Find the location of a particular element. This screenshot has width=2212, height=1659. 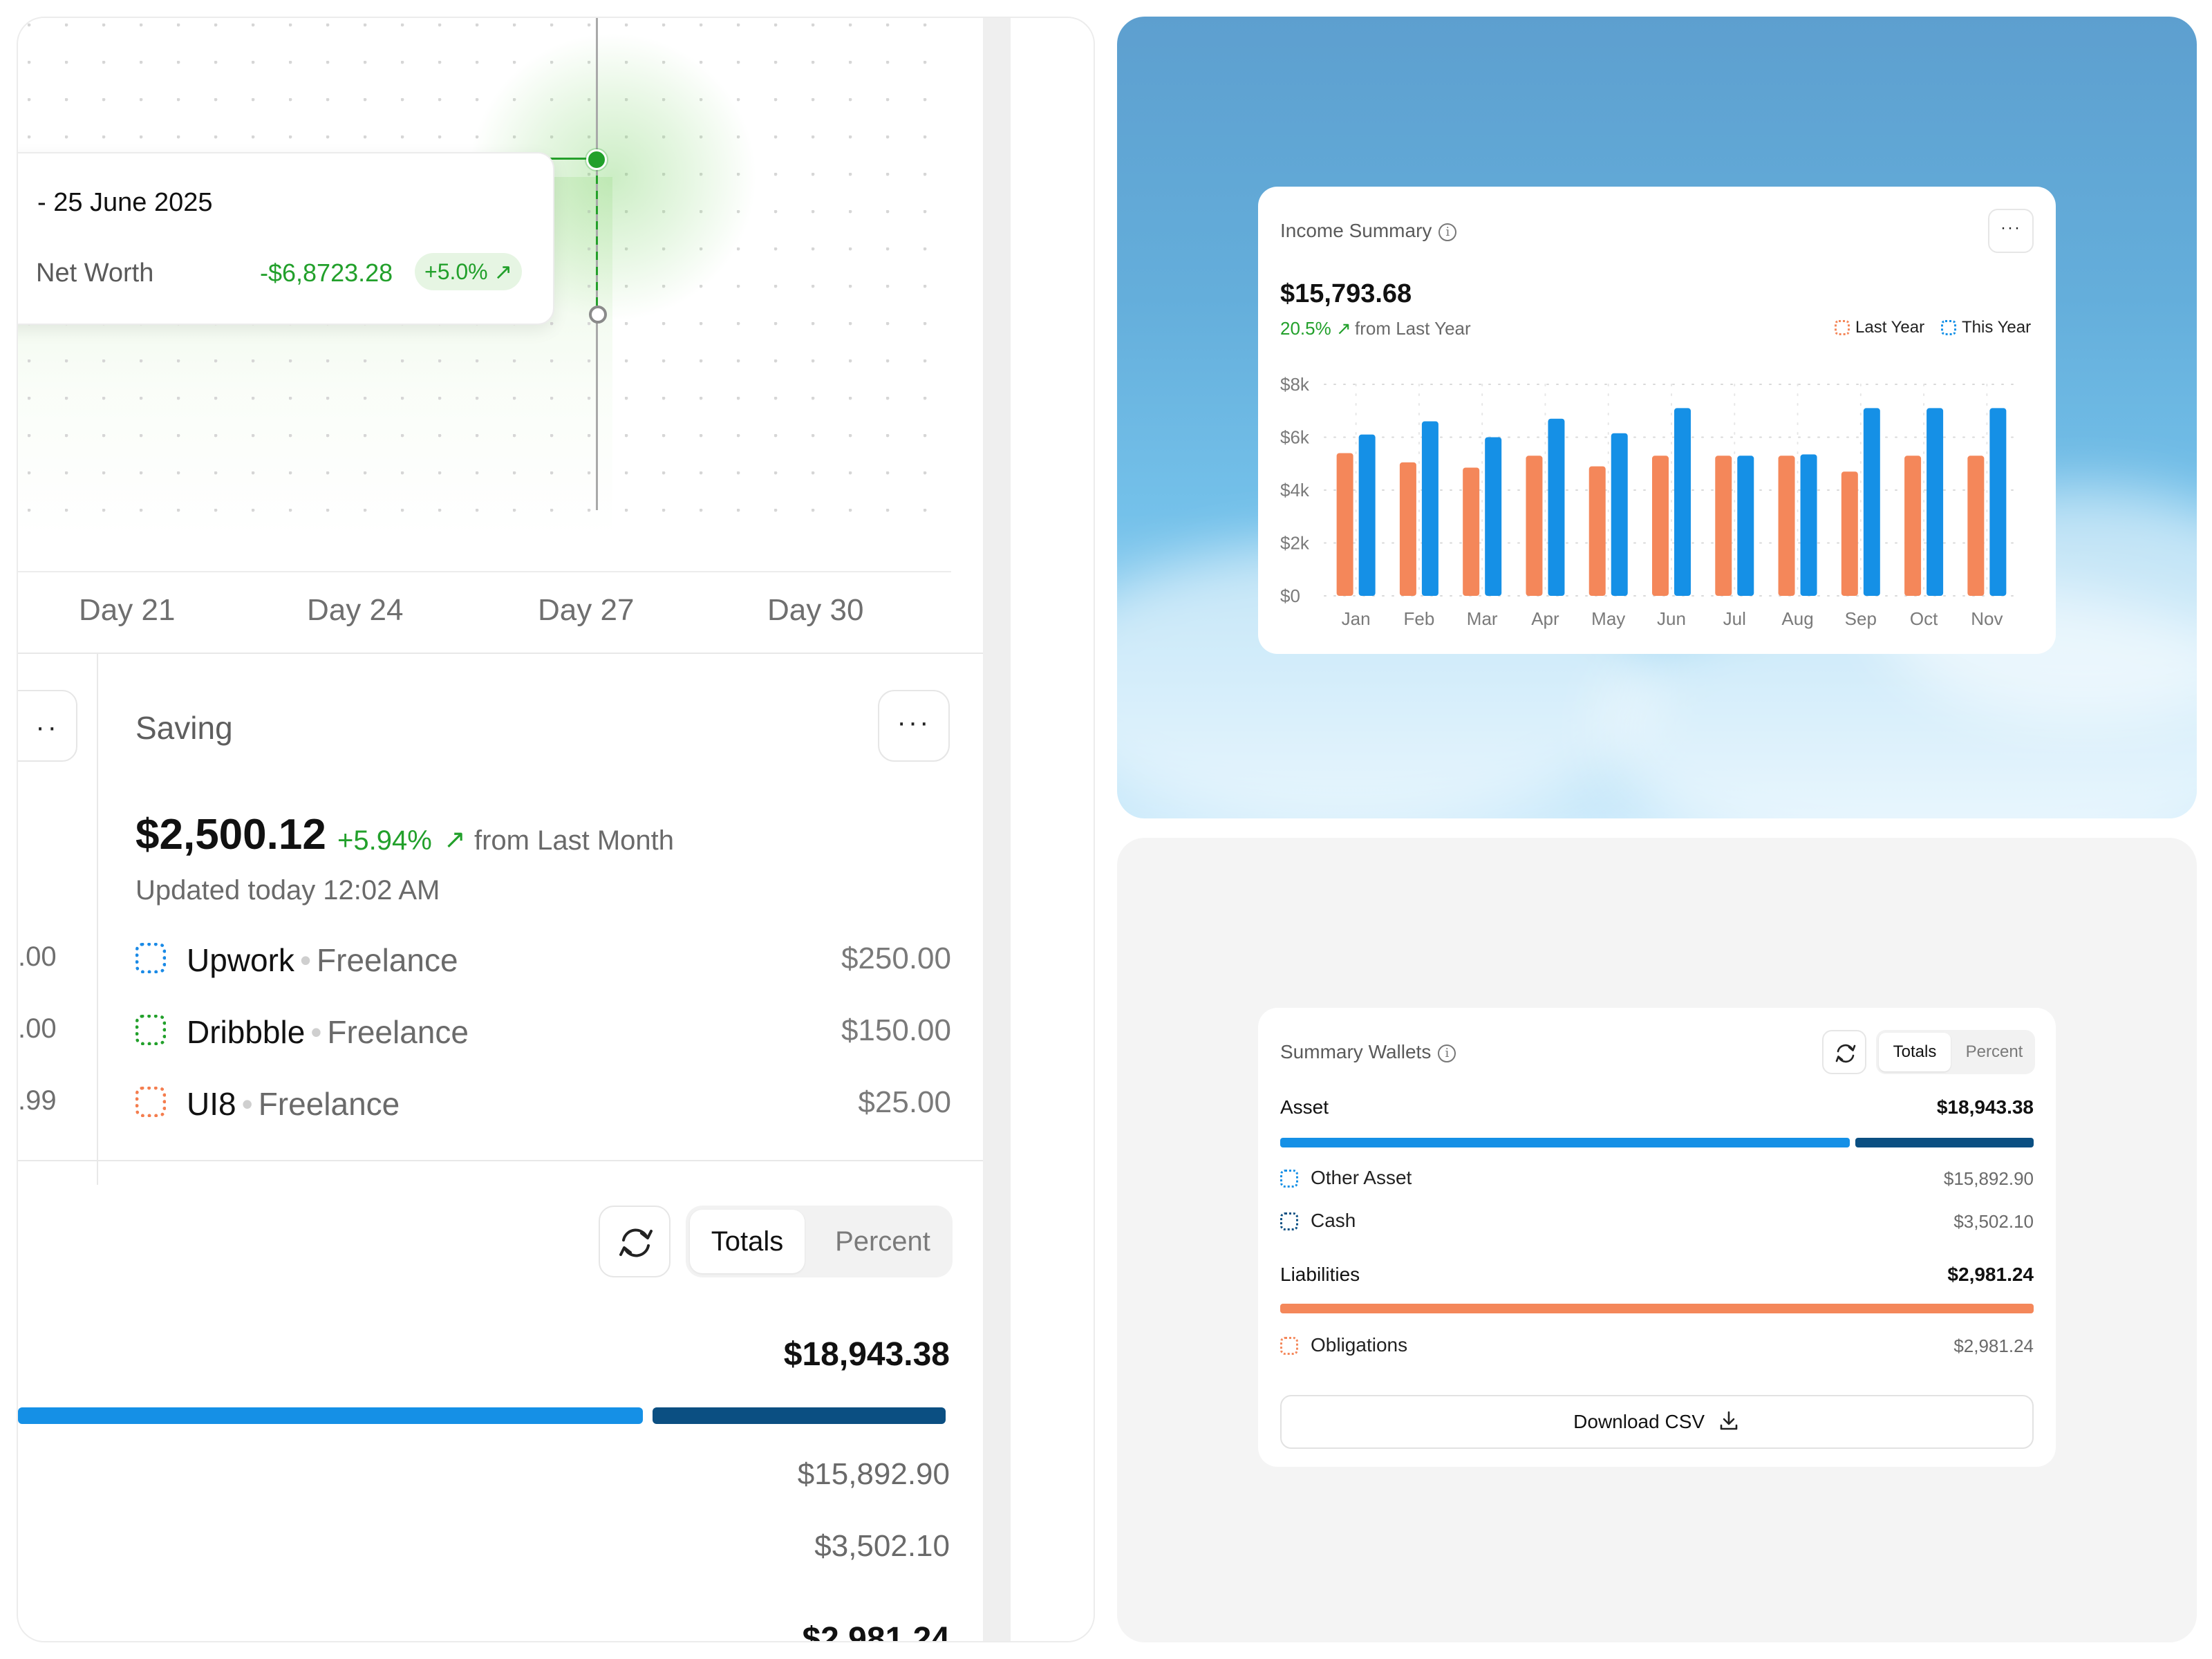

tooltip-connector is located at coordinates (573, 159).